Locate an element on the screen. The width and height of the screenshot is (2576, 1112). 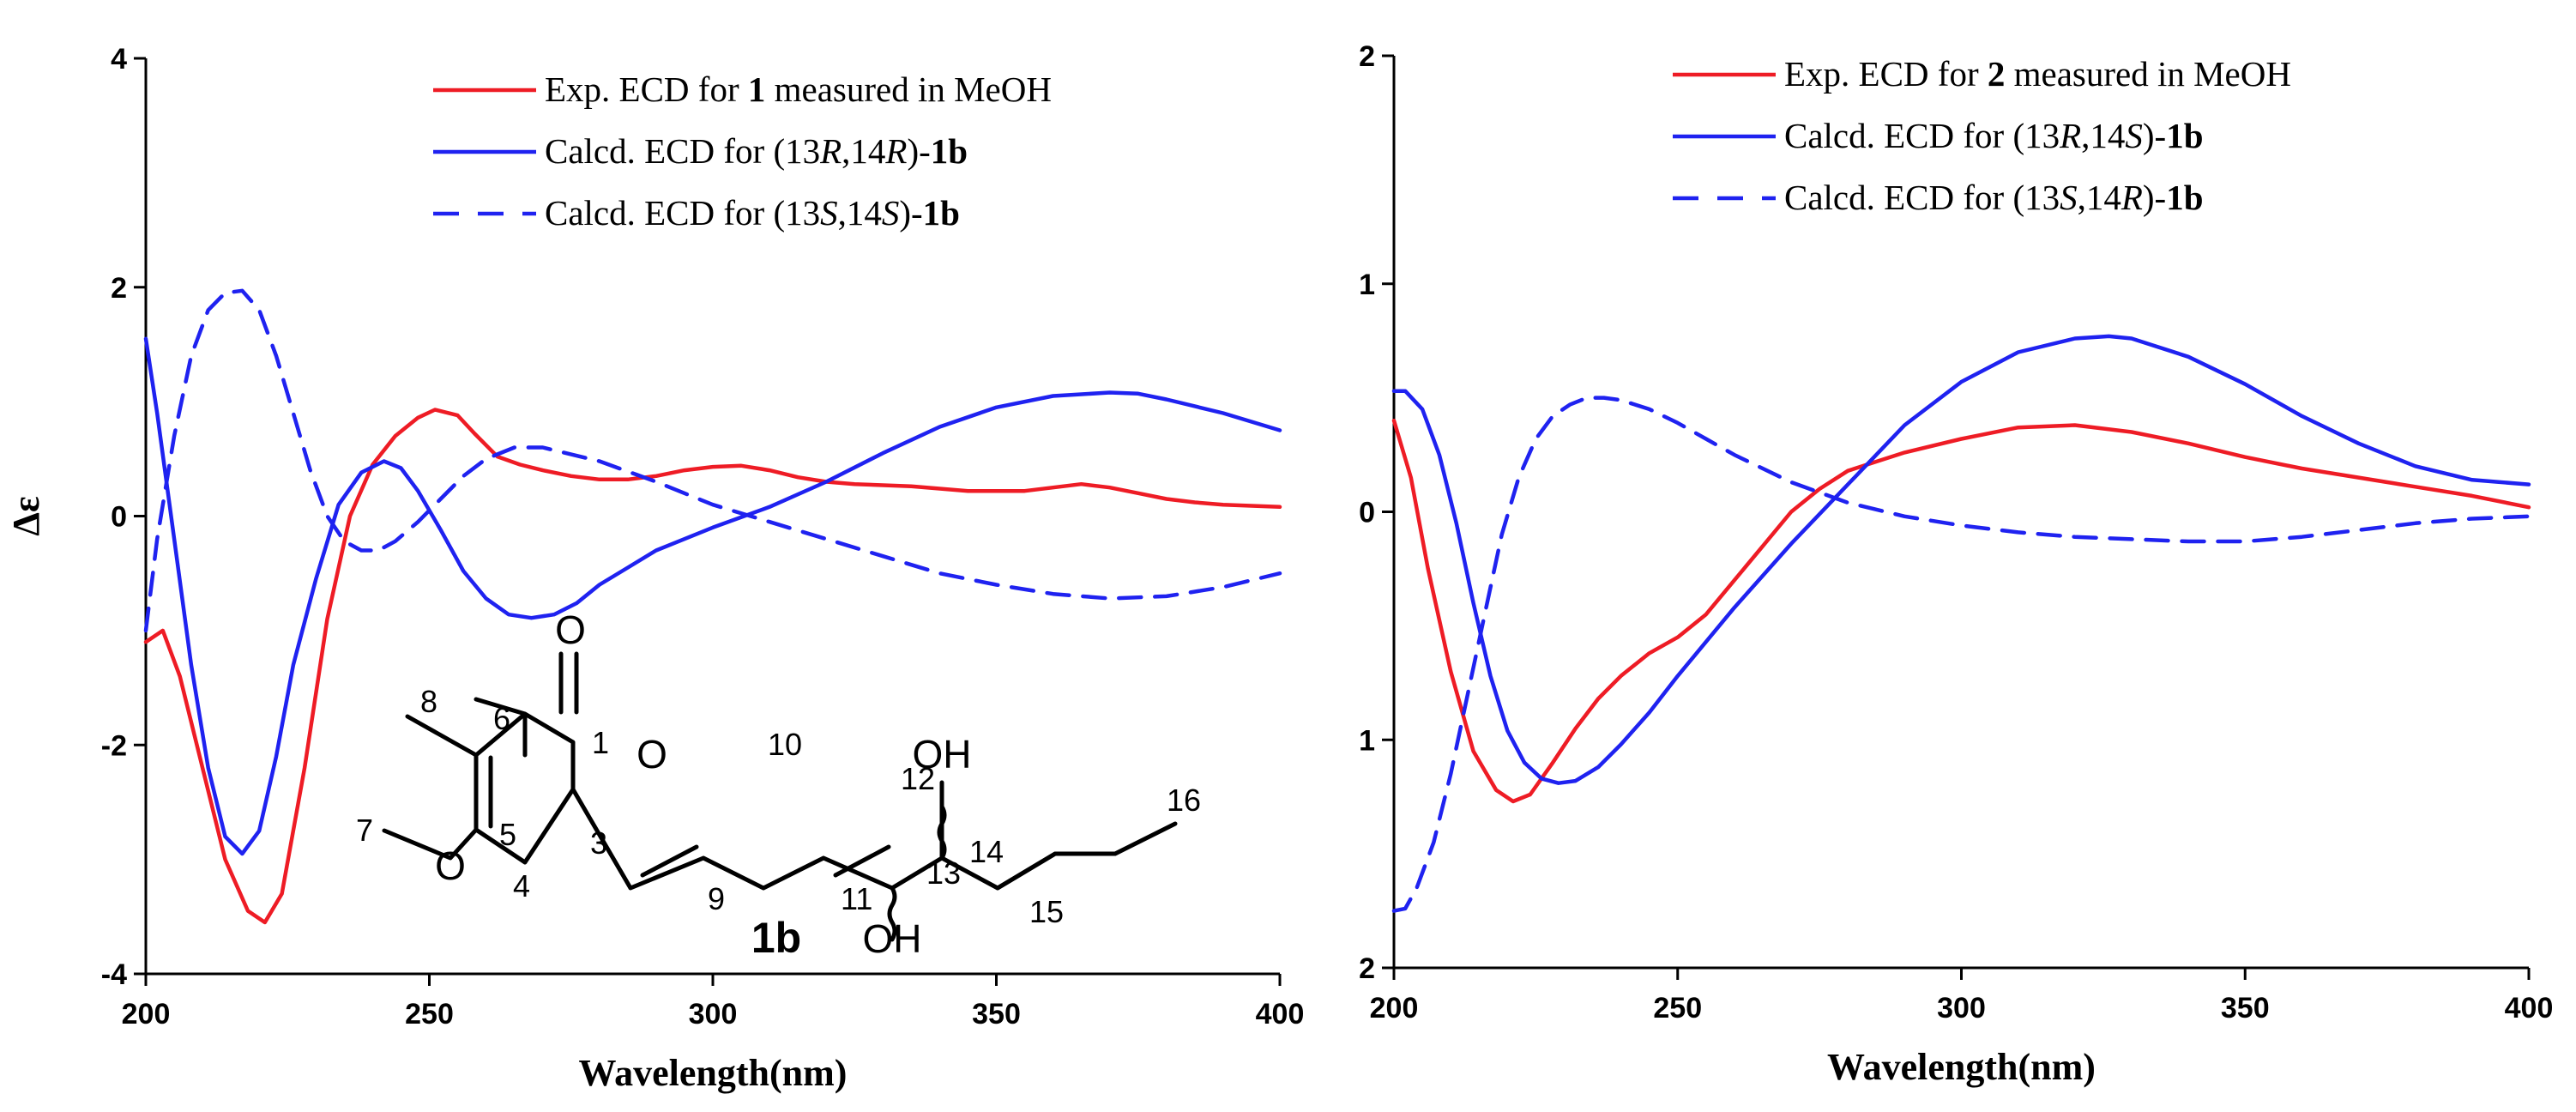
num-1: 1 is located at coordinates (600, 743).